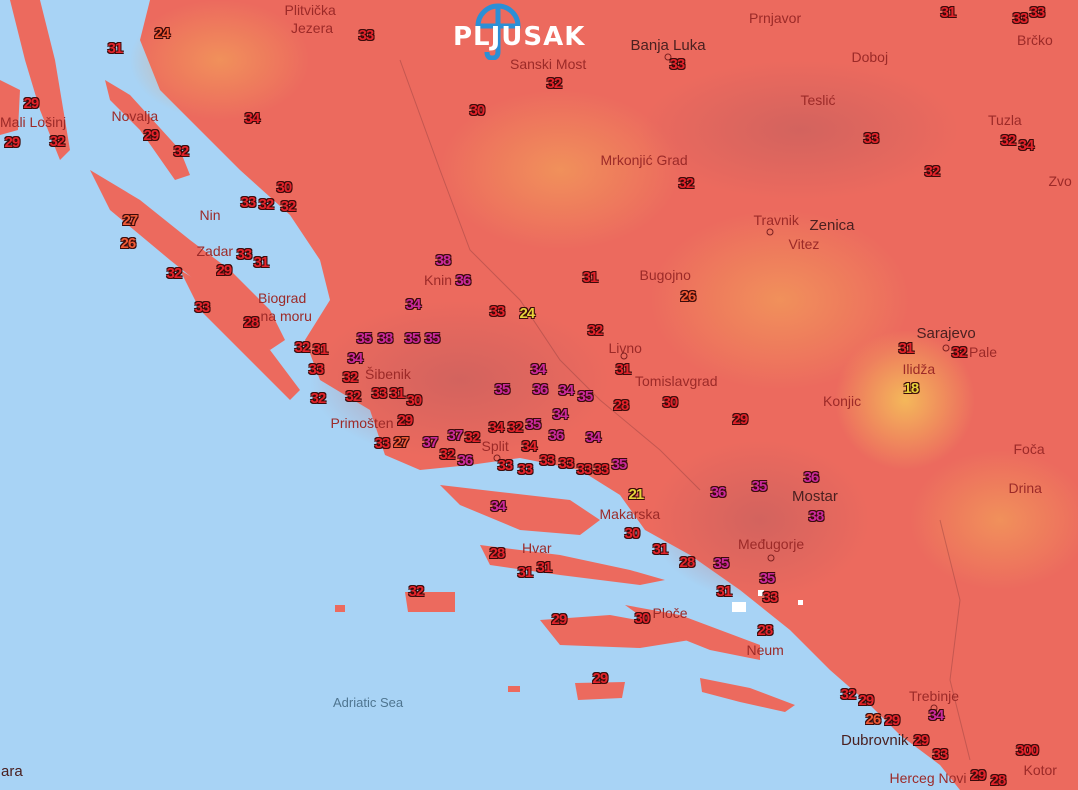 The width and height of the screenshot is (1078, 790). Describe the element at coordinates (1027, 750) in the screenshot. I see `temperature-marker: 300` at that location.